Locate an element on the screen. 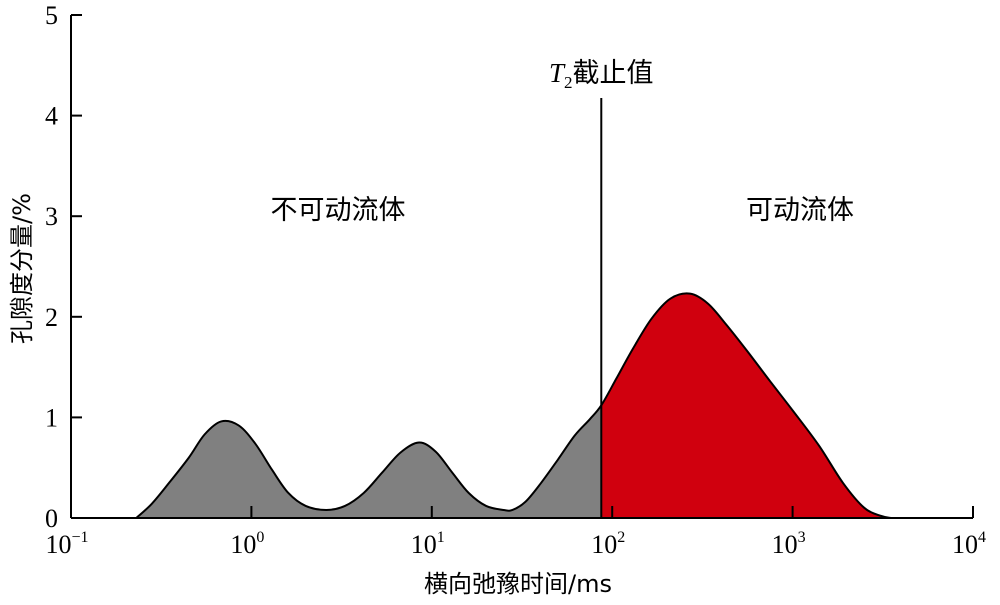  mobile-fluid-area is located at coordinates (746, 405).